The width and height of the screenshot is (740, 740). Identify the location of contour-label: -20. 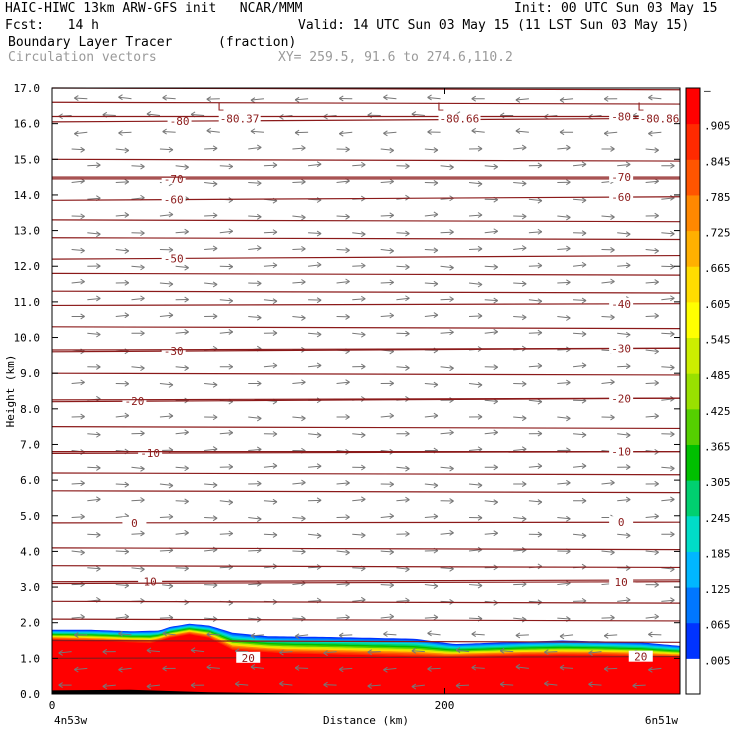
(134, 401).